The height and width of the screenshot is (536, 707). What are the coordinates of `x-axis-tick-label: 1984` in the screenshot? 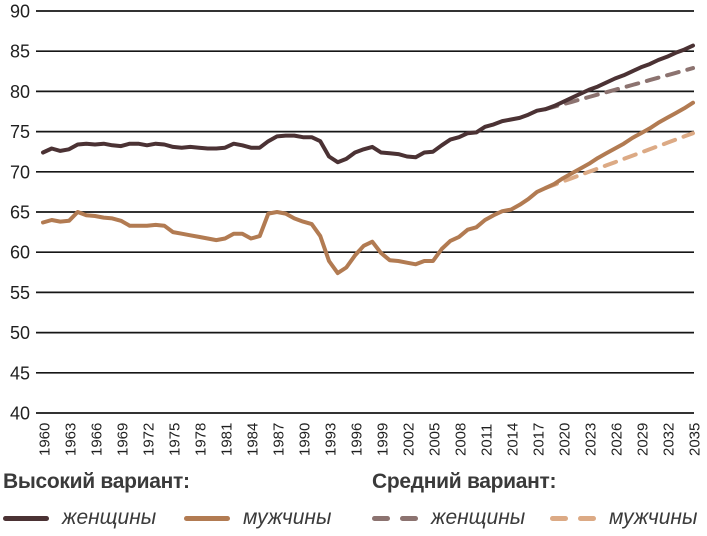 It's located at (253, 439).